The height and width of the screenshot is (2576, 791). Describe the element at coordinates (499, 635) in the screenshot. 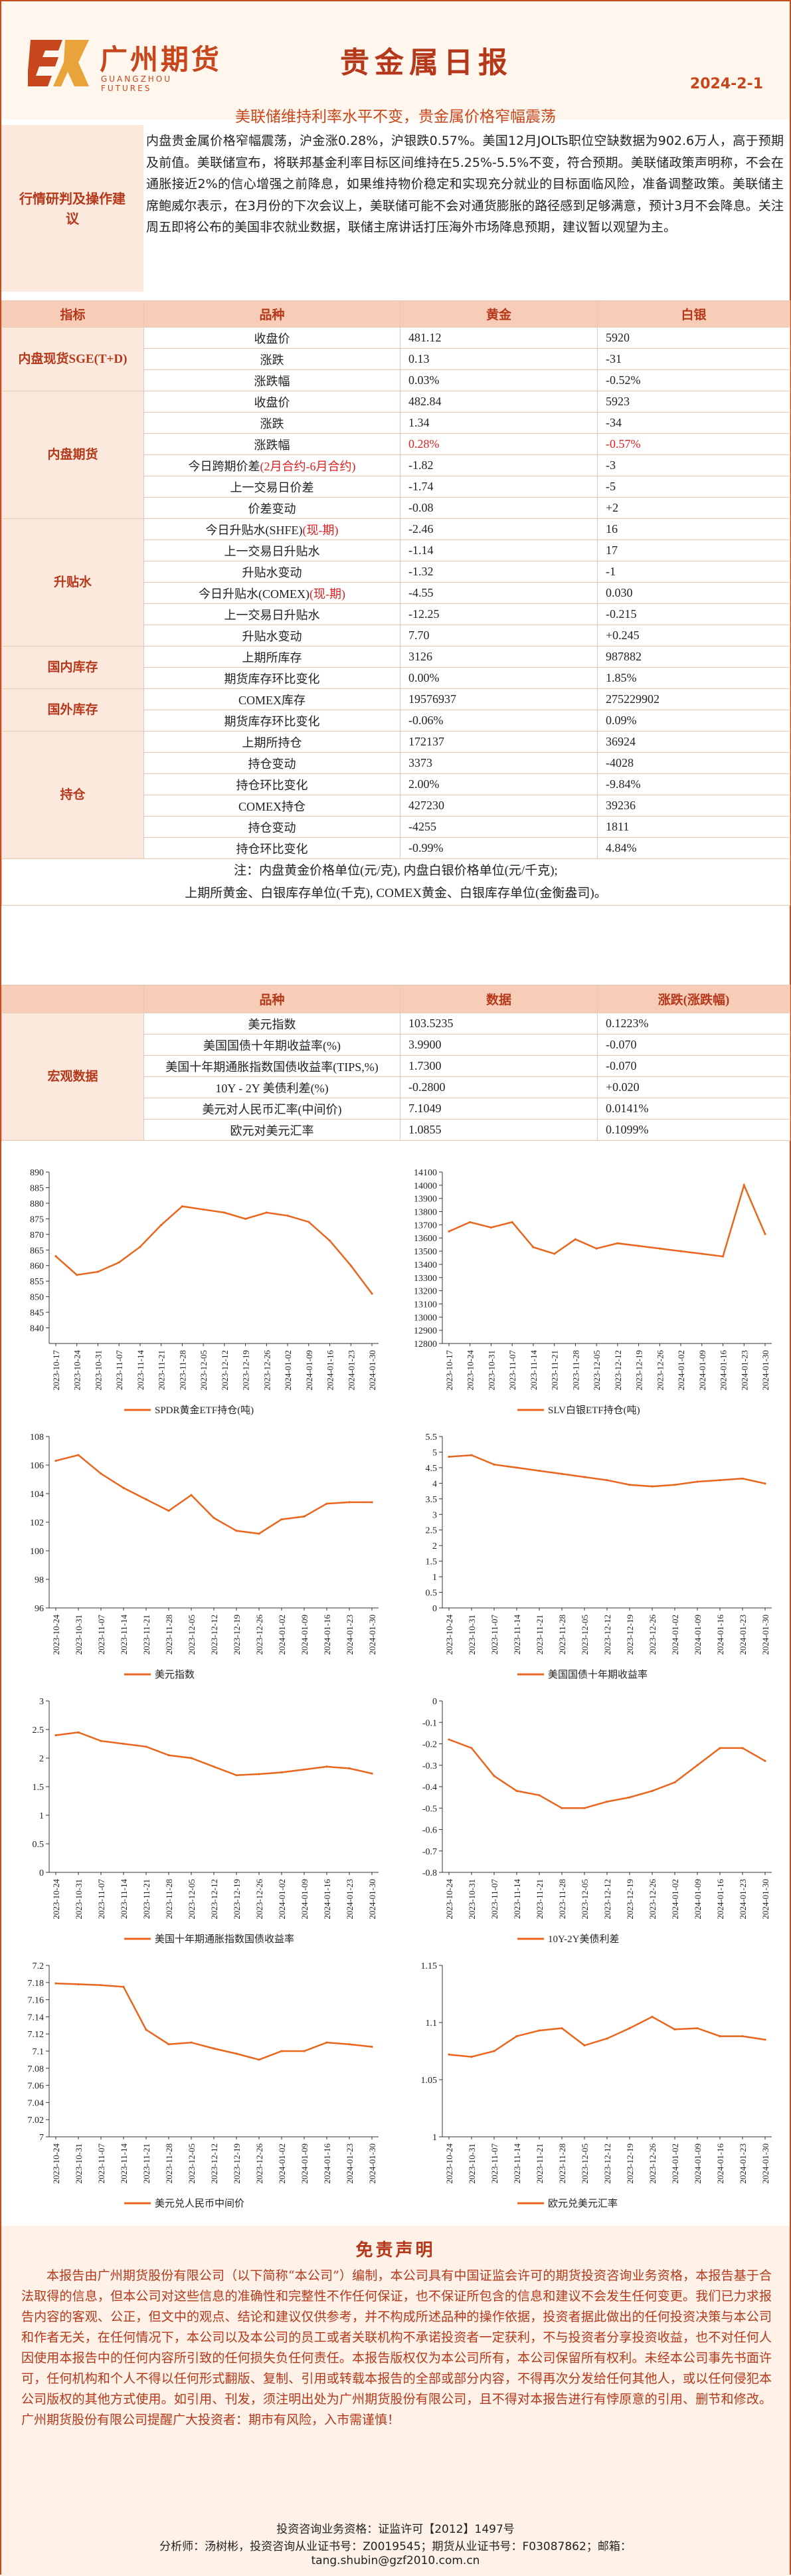

I see `gold-value: 7.70` at that location.